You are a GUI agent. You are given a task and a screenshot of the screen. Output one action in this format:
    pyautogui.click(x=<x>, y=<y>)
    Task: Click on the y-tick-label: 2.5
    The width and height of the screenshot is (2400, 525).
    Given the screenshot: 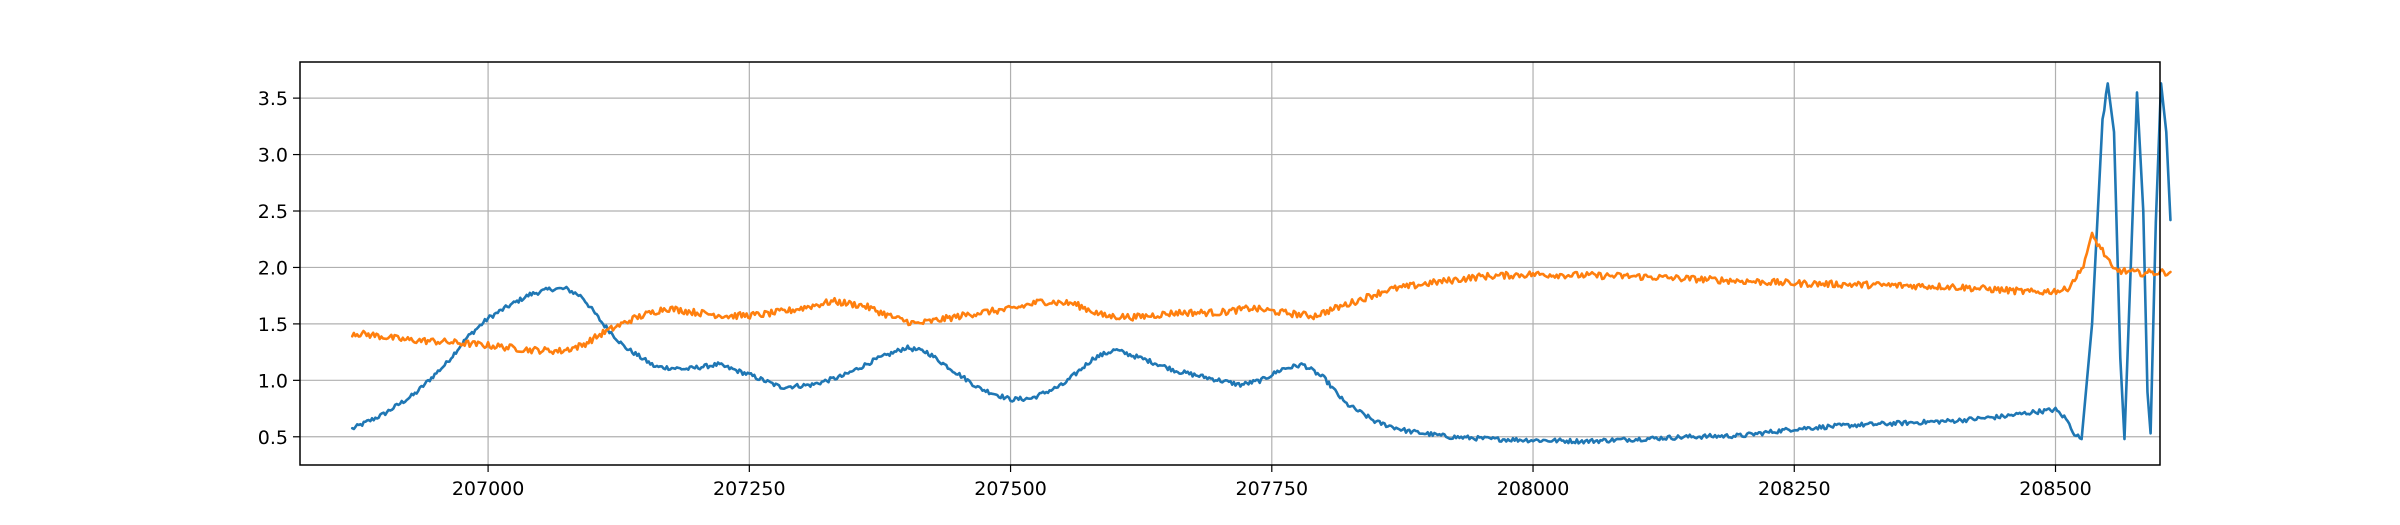 What is the action you would take?
    pyautogui.click(x=273, y=212)
    